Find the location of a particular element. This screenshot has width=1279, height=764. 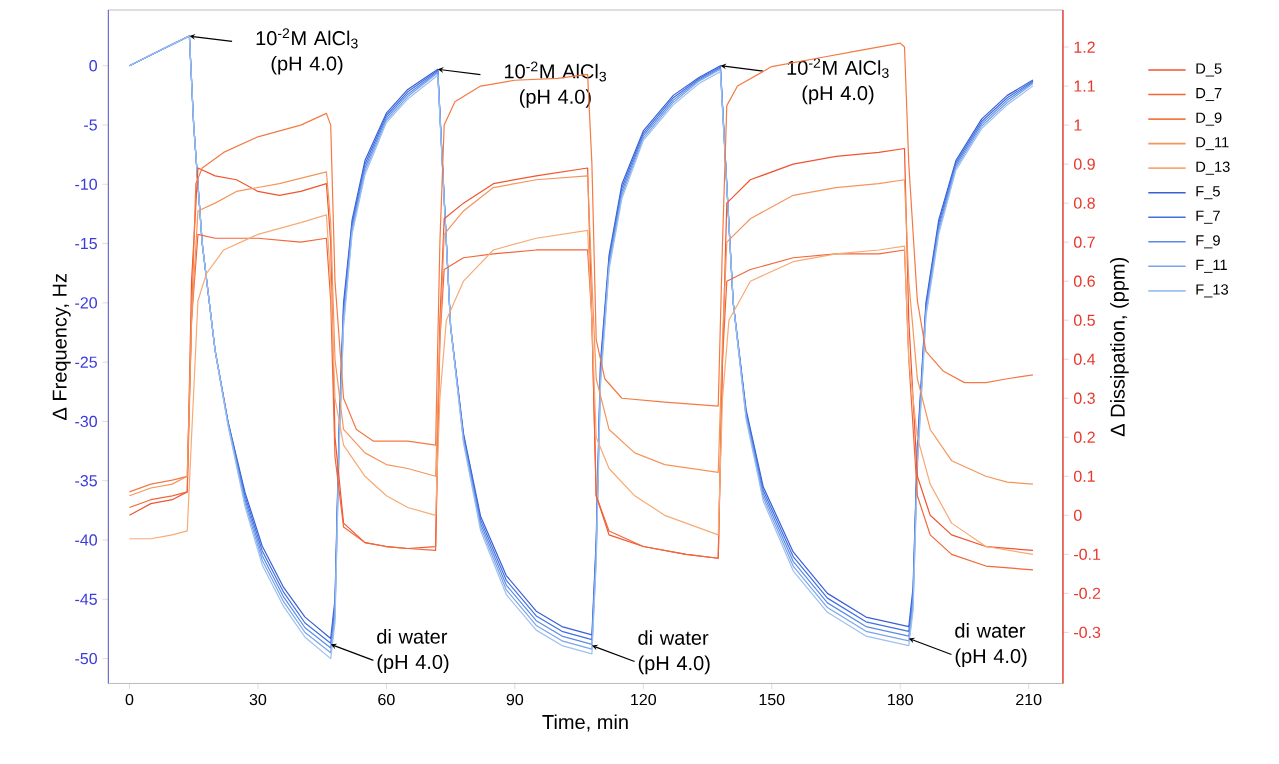

y2-tick-label: -0.3 is located at coordinates (1087, 632).